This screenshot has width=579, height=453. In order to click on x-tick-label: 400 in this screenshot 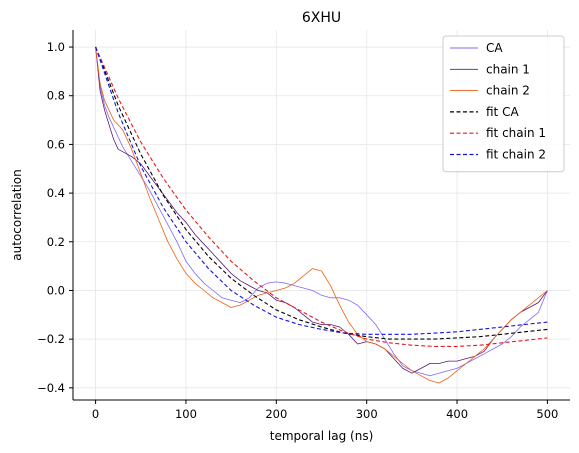, I will do `click(457, 414)`.